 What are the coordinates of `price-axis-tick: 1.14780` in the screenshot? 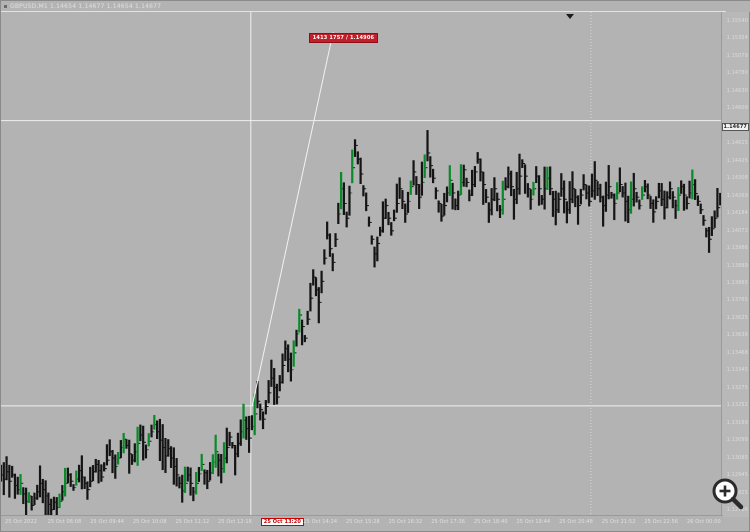 It's located at (737, 73).